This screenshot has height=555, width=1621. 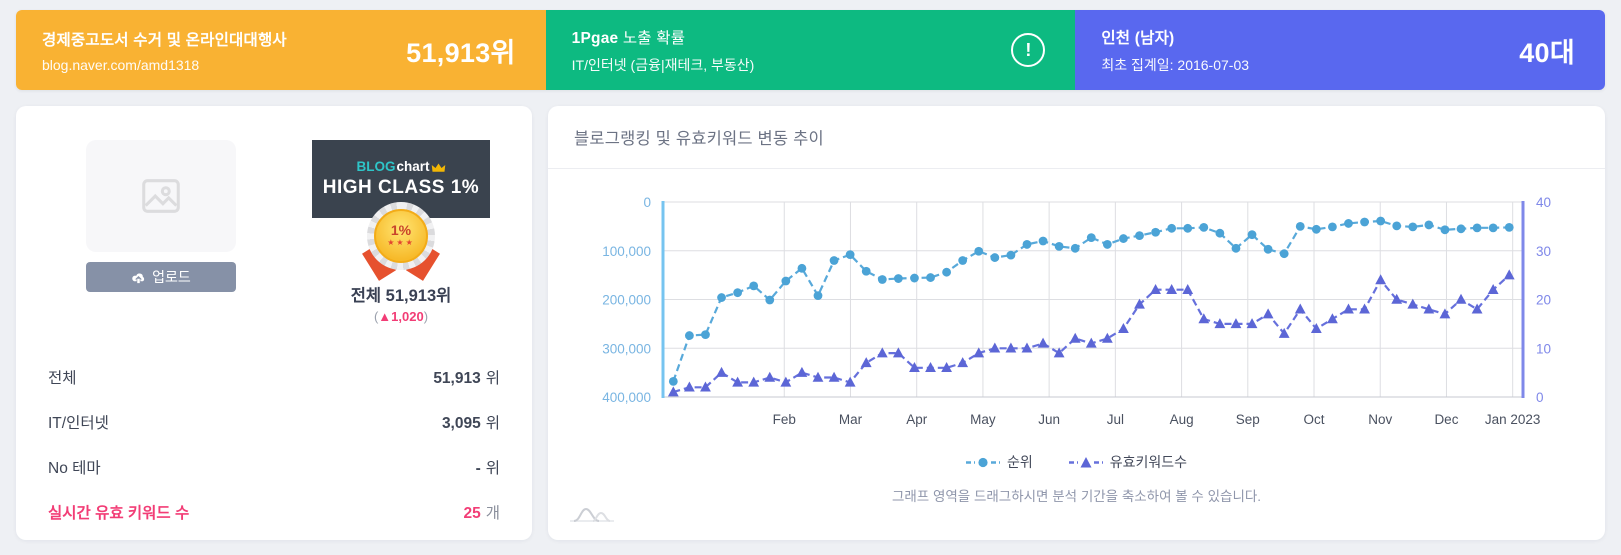 What do you see at coordinates (1049, 419) in the screenshot?
I see `svg-text: Jun` at bounding box center [1049, 419].